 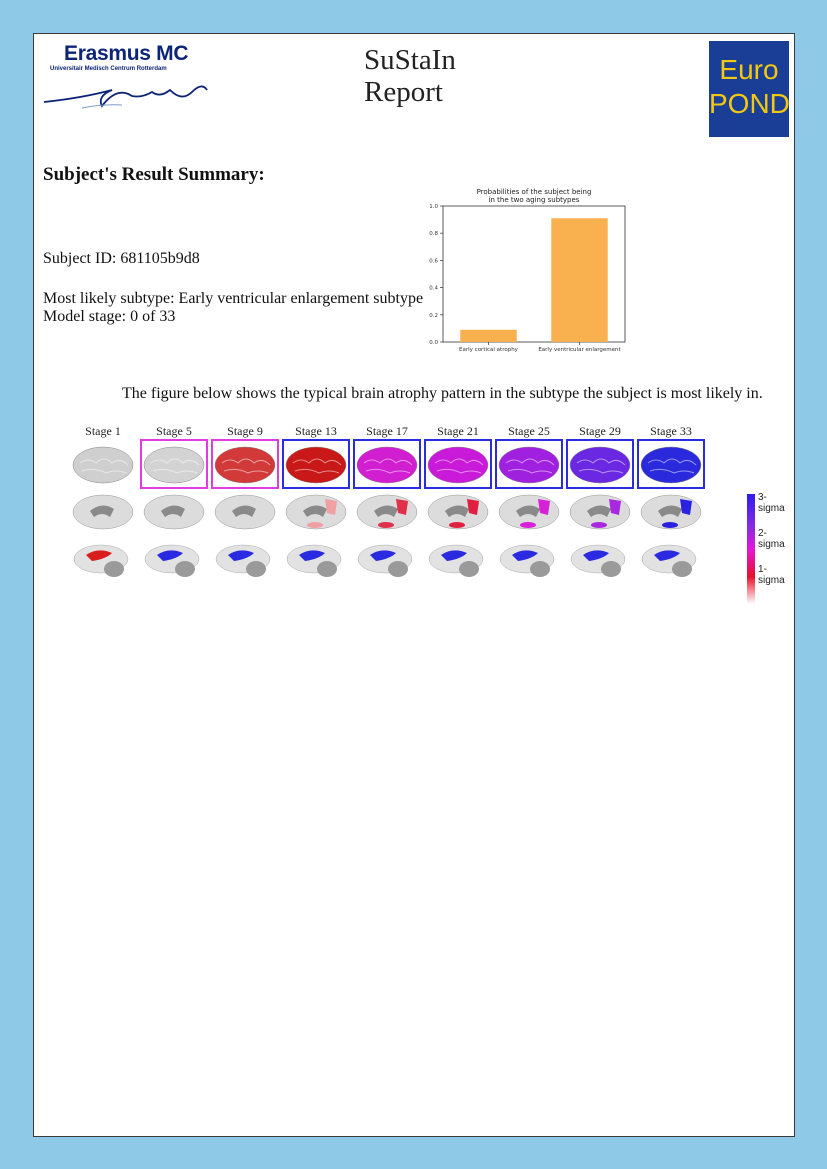 What do you see at coordinates (579, 280) in the screenshot?
I see `bar-early-ventricular-enlargement` at bounding box center [579, 280].